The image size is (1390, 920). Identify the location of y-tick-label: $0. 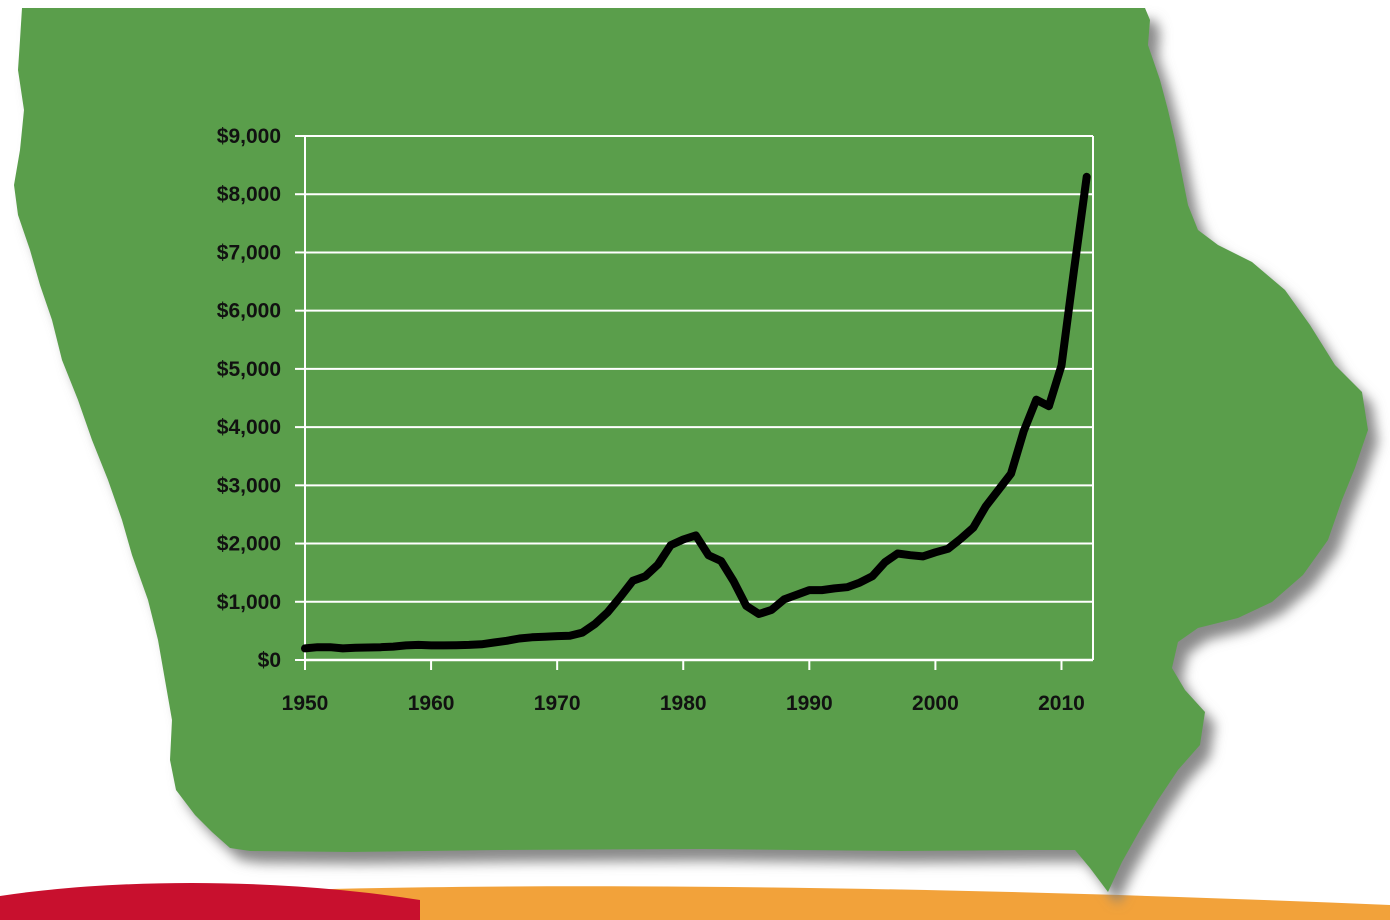
(269, 660).